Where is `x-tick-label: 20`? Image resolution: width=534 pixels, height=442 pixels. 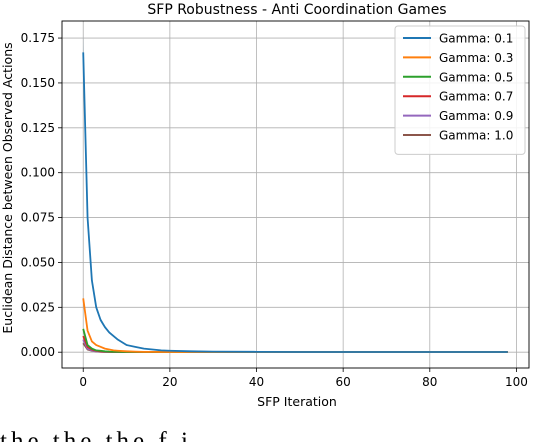
x-tick-label: 20 is located at coordinates (169, 382).